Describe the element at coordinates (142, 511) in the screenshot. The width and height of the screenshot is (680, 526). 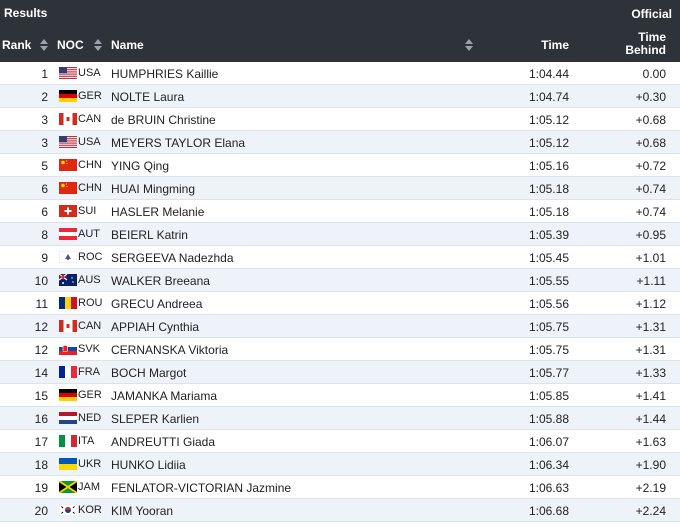
I see `athlete-name: KIM Yooran` at that location.